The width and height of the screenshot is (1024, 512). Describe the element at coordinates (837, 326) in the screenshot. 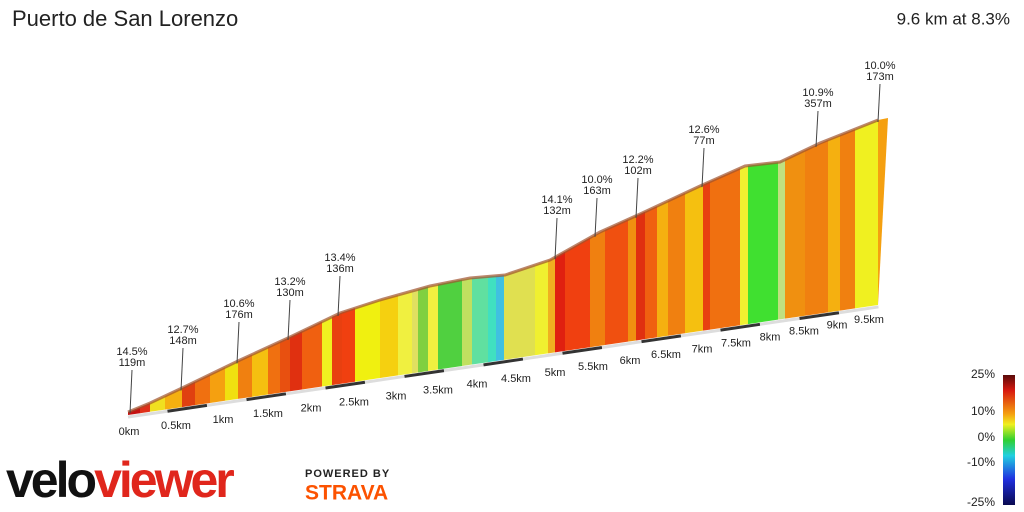

I see `distance-label: 9km` at that location.